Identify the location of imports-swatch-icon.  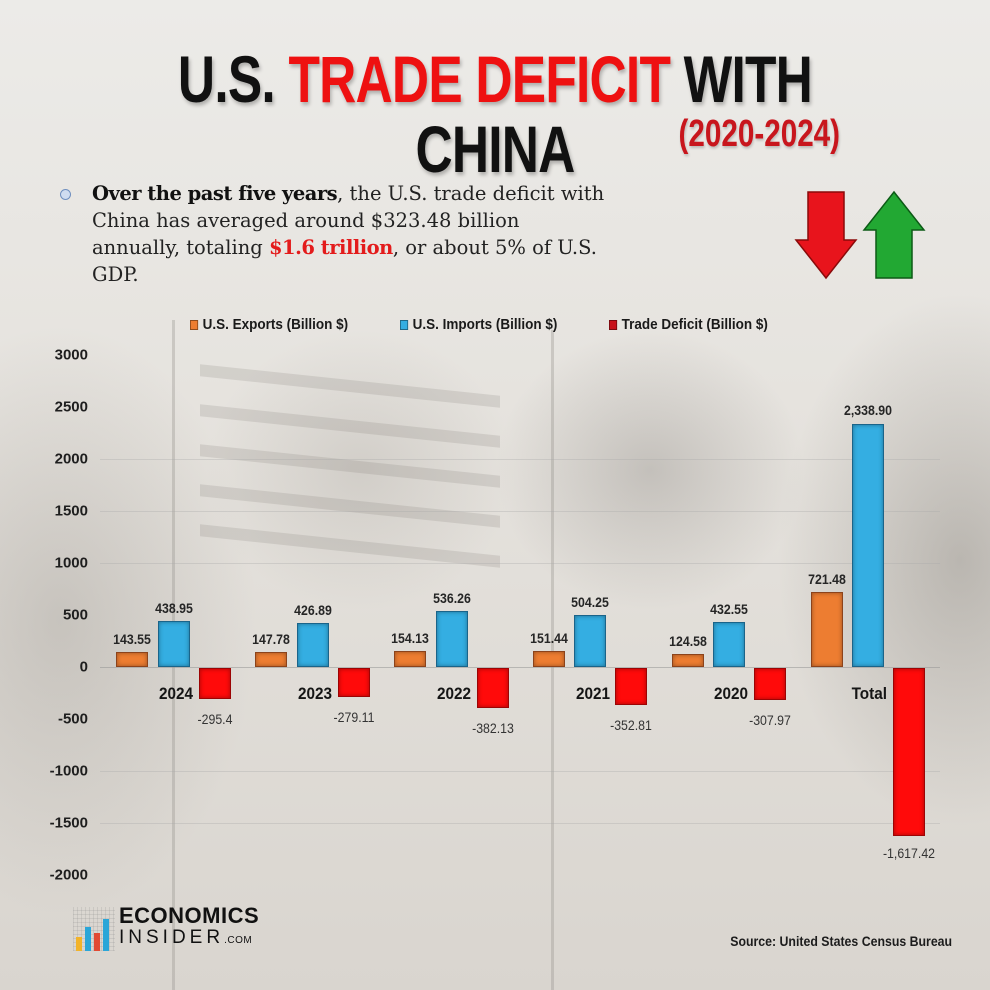
(403, 324).